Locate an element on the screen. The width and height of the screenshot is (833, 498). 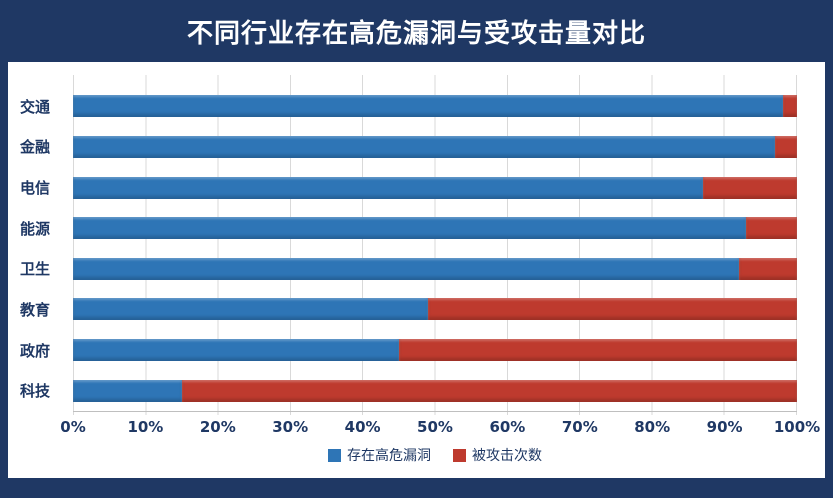
bar-row: 科技 is located at coordinates (407, 390).